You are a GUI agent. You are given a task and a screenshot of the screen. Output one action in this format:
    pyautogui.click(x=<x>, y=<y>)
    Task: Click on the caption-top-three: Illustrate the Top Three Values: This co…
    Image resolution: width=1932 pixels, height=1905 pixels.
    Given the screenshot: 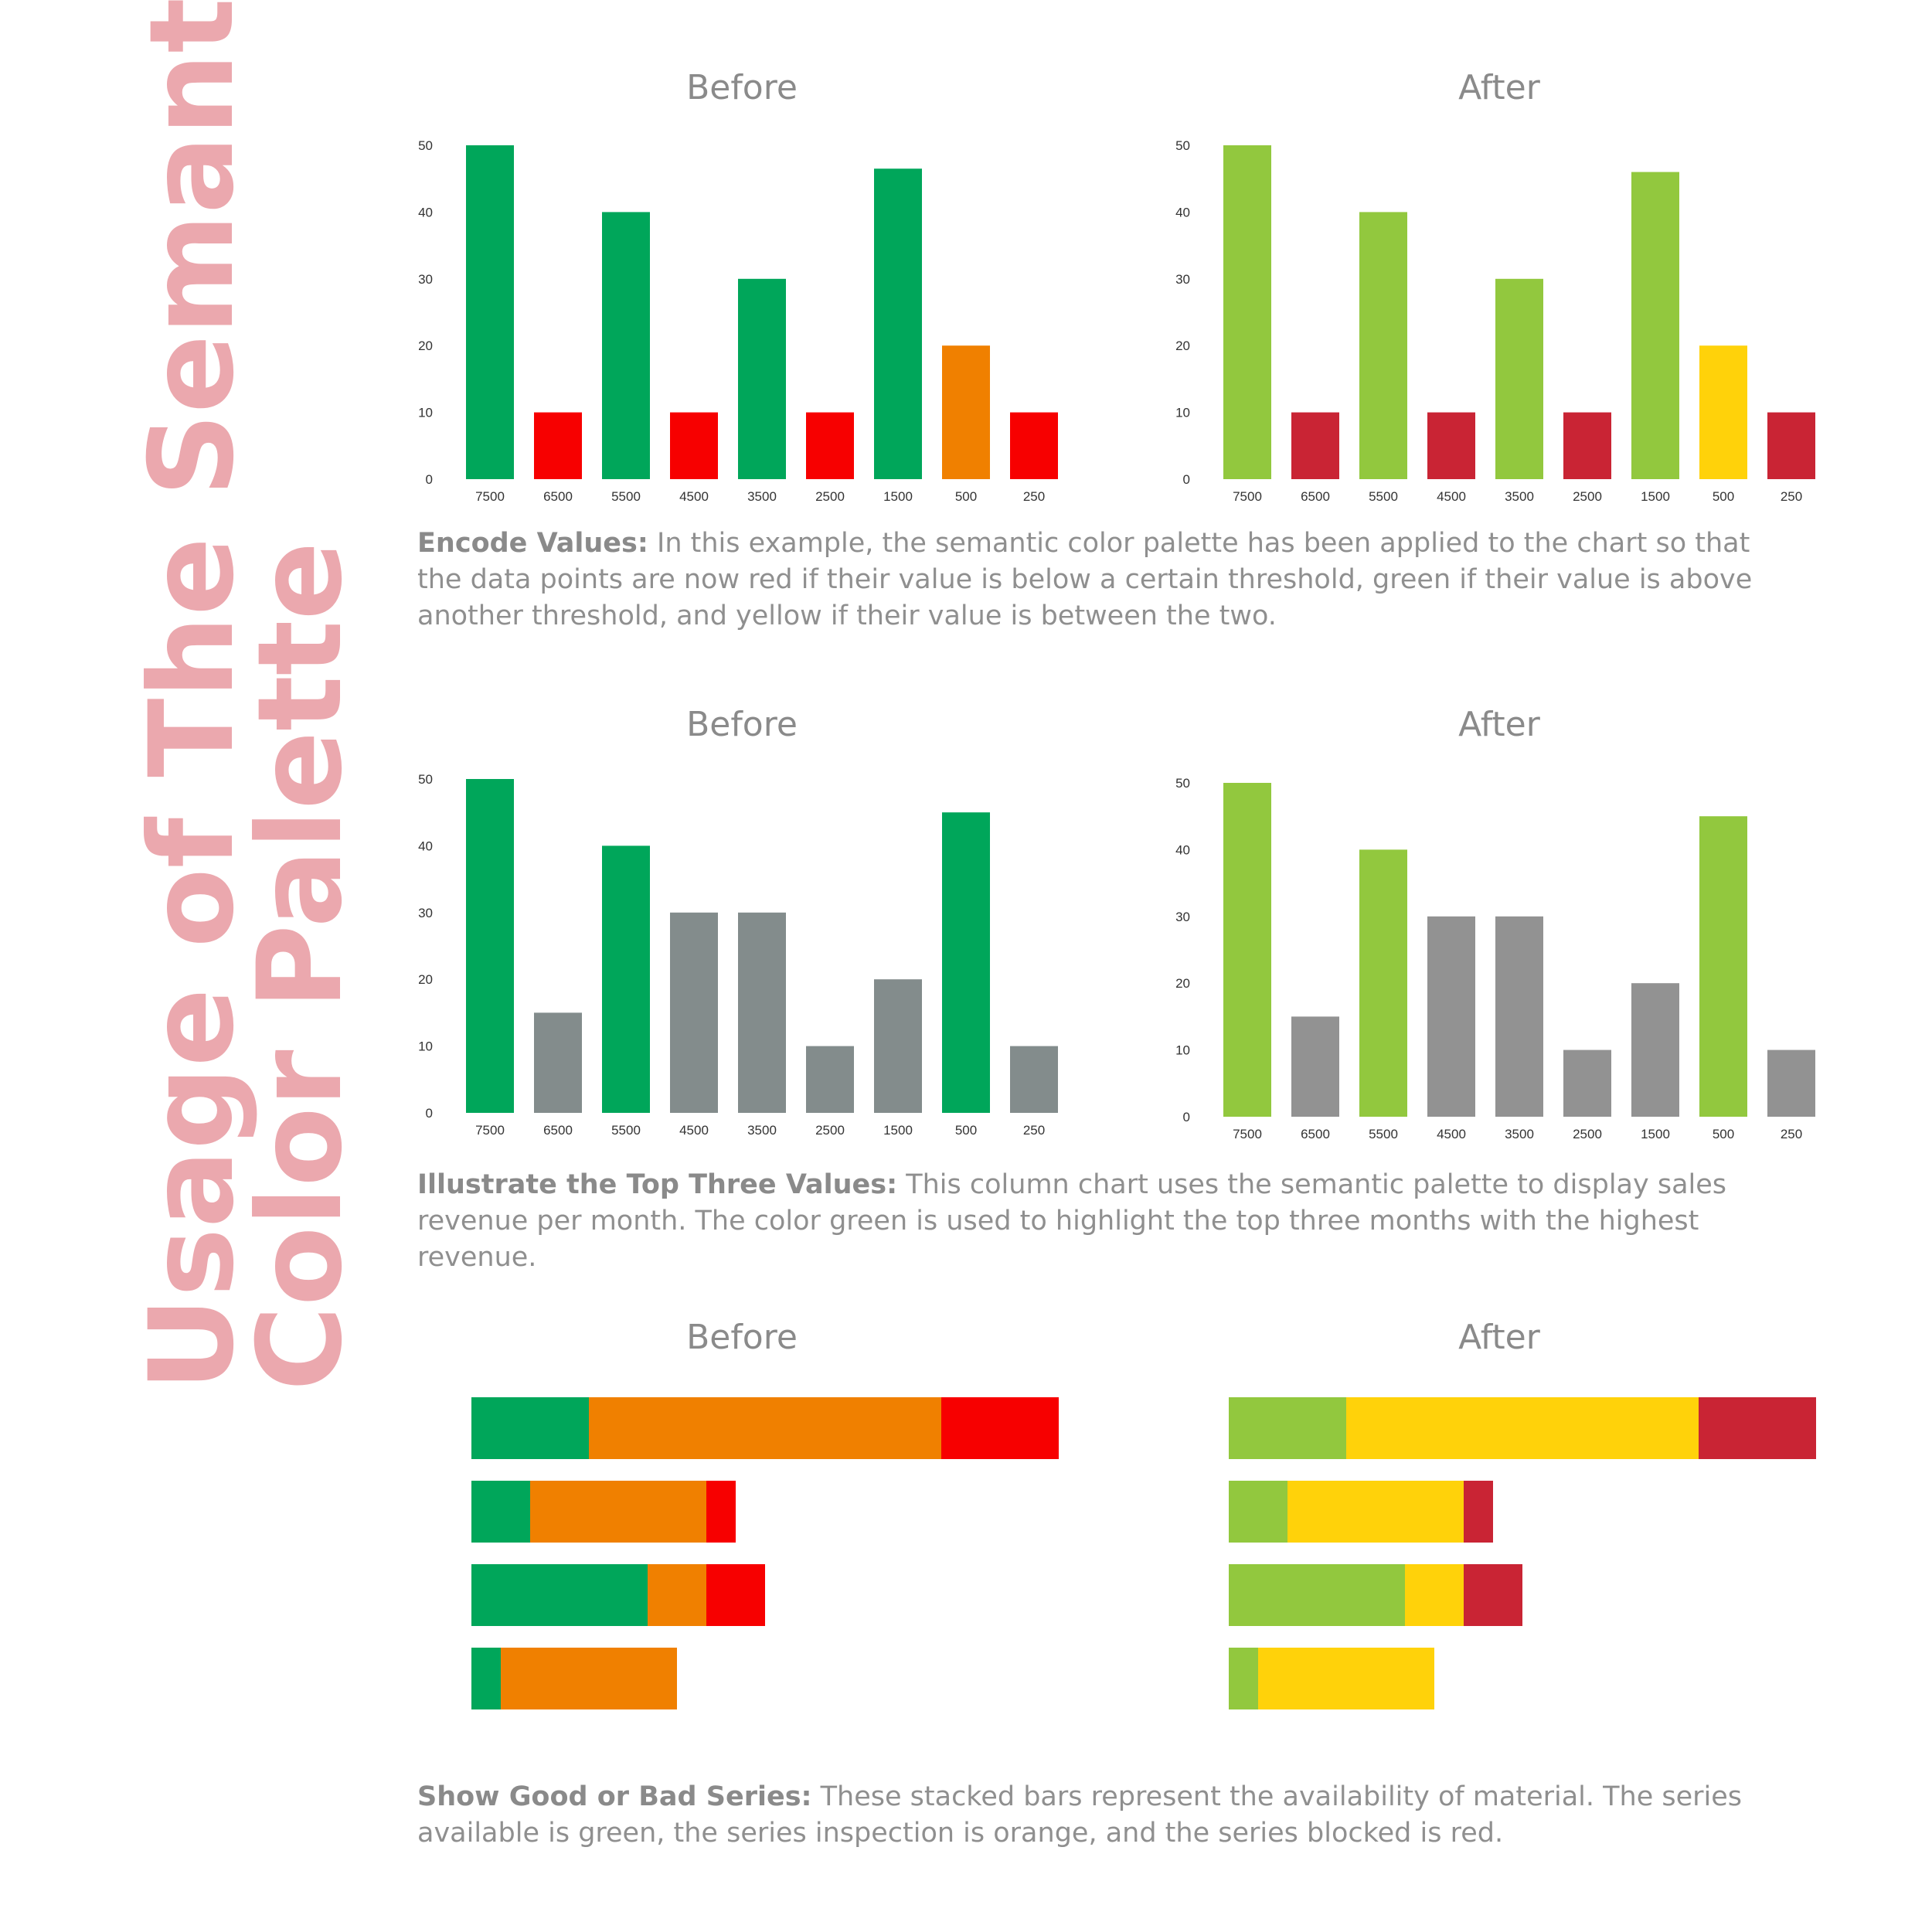 What is the action you would take?
    pyautogui.click(x=1109, y=1221)
    